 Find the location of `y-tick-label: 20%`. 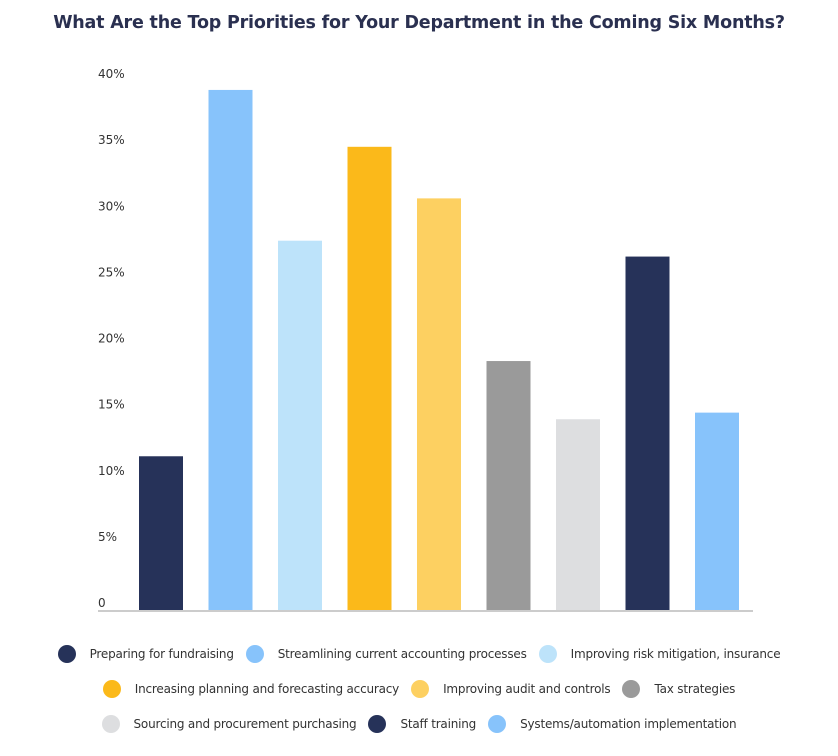

y-tick-label: 20% is located at coordinates (111, 339).